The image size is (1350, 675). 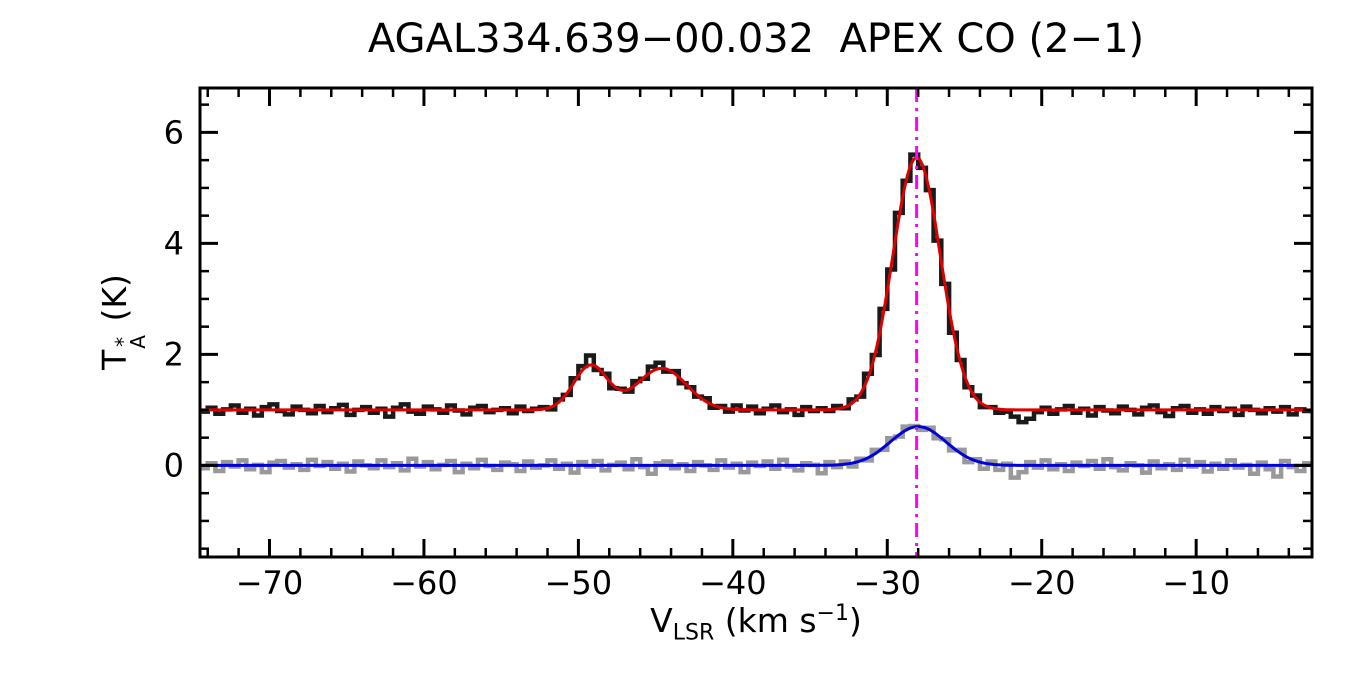 I want to click on x-tick-label: −10, so click(x=1196, y=583).